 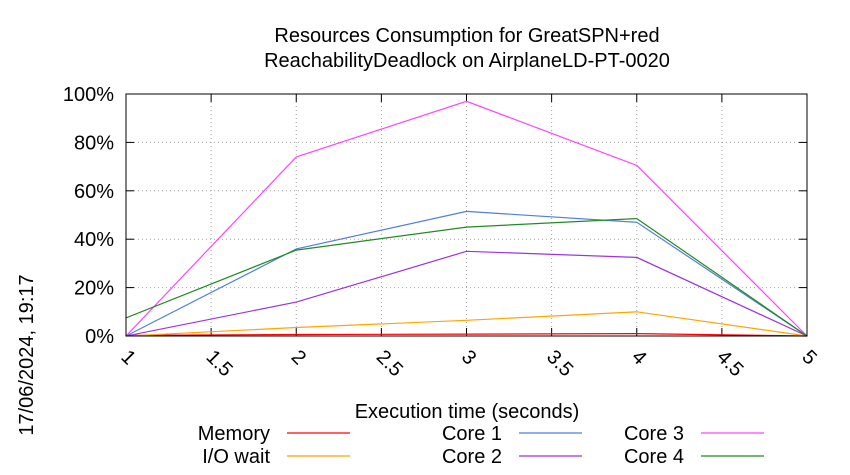 What do you see at coordinates (654, 457) in the screenshot?
I see `legend-label: Core 4` at bounding box center [654, 457].